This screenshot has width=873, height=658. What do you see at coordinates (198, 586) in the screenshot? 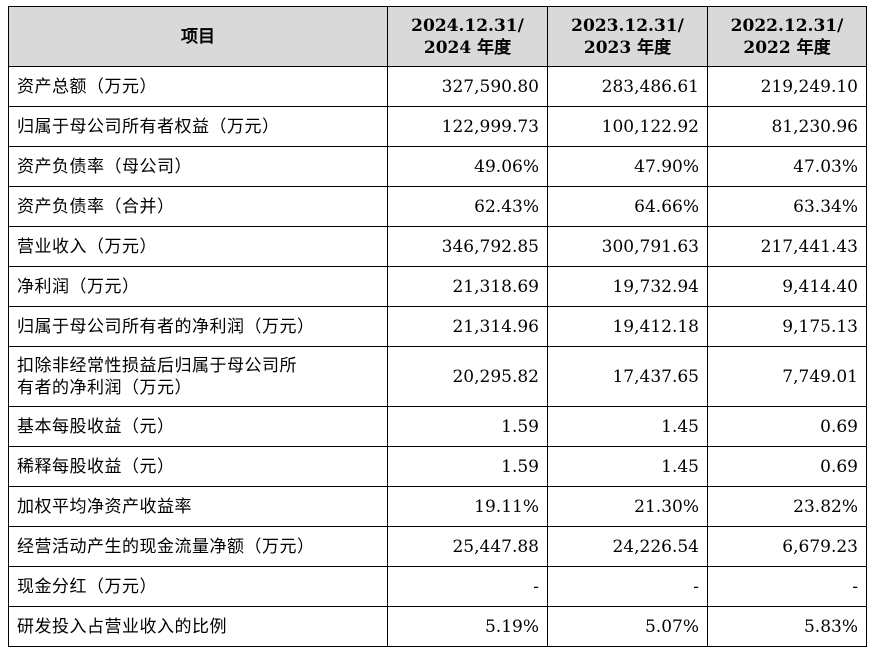
I see `row-item: 现金分红（万元）` at bounding box center [198, 586].